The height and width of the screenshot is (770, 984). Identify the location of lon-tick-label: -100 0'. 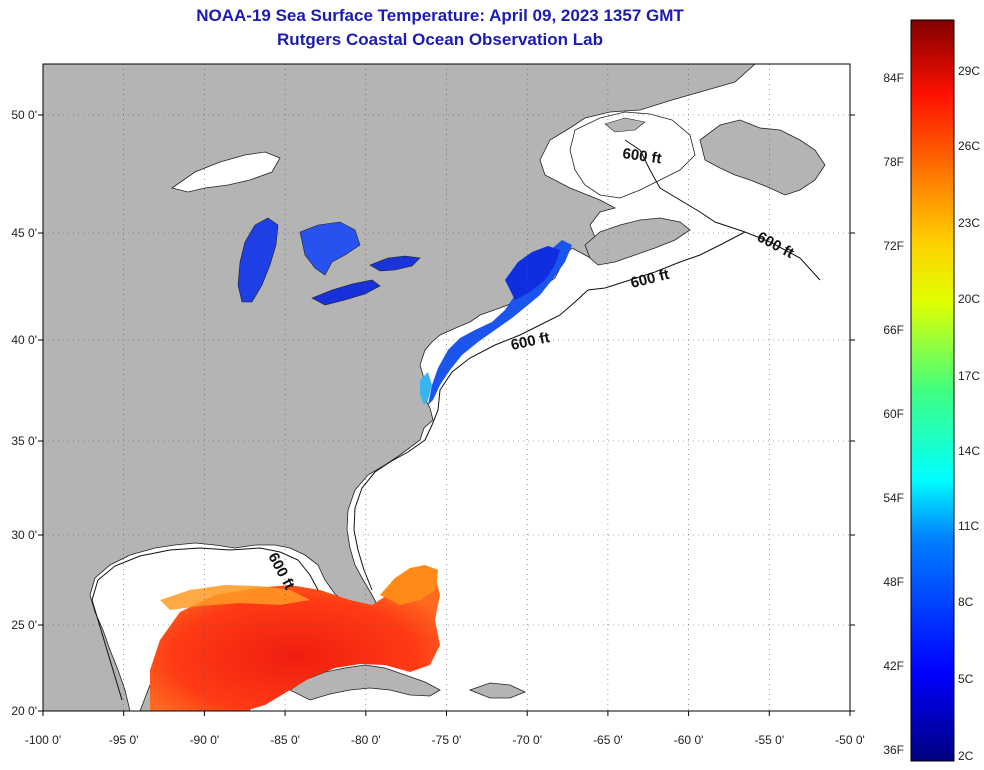
(43, 740).